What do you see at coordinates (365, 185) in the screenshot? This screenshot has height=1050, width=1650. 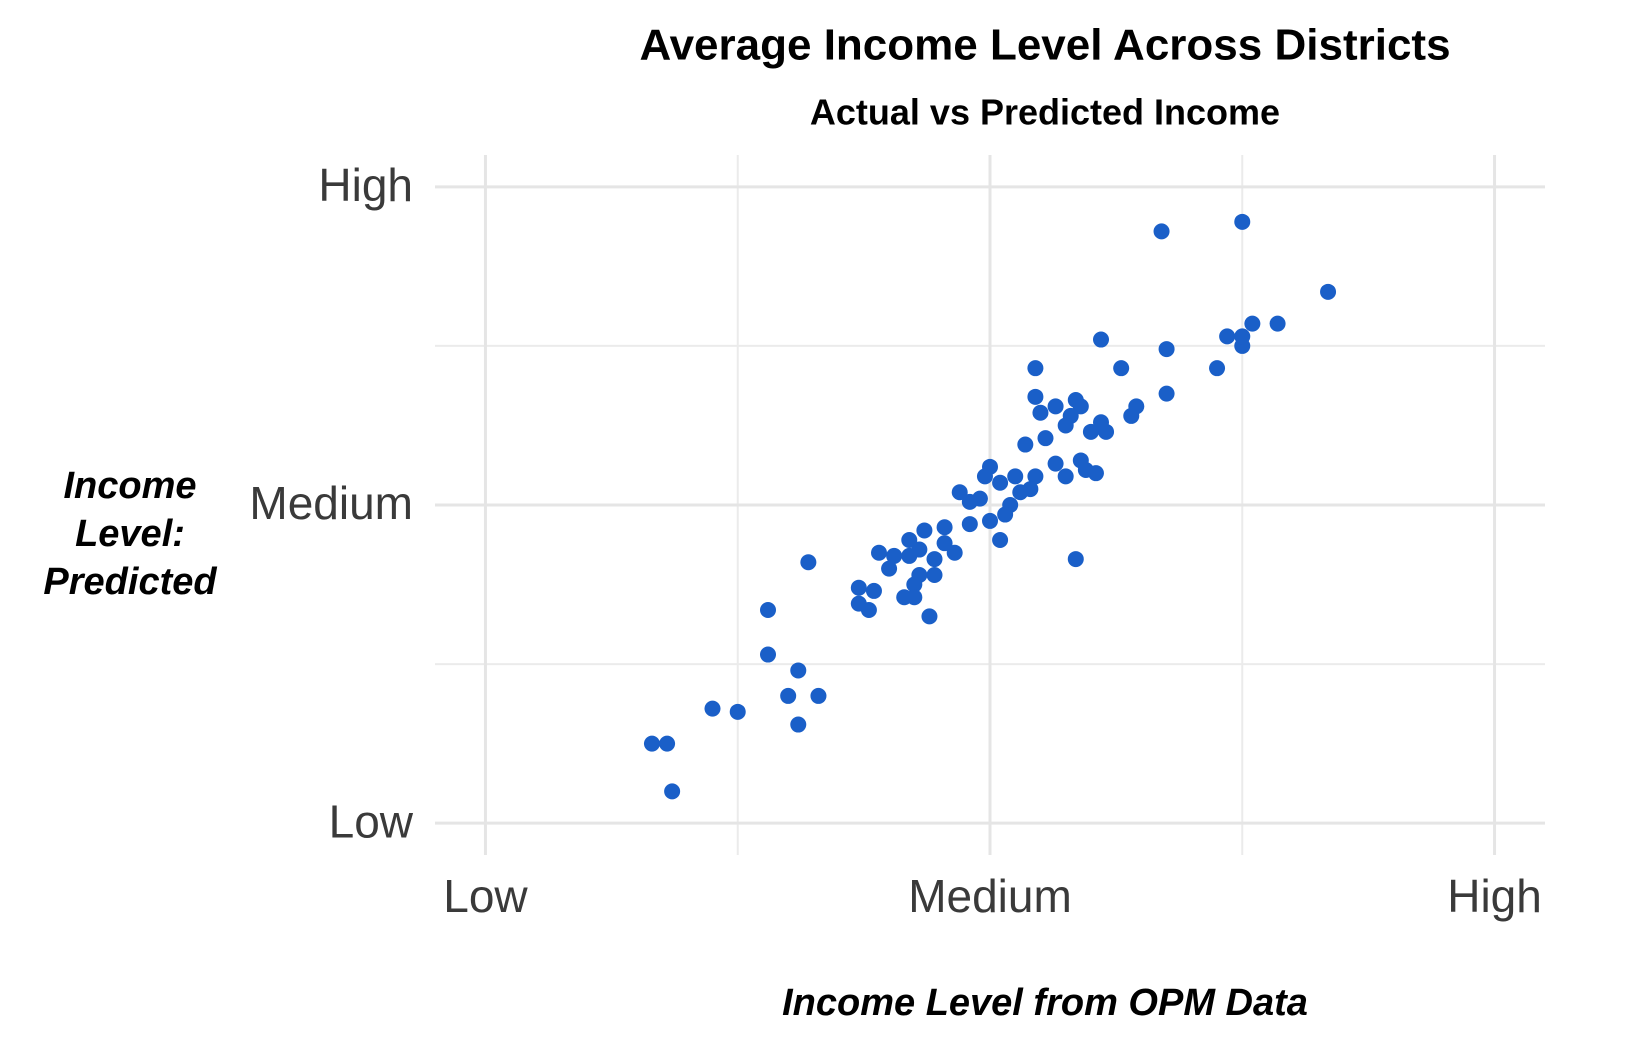 I see `y-tick-label: High` at bounding box center [365, 185].